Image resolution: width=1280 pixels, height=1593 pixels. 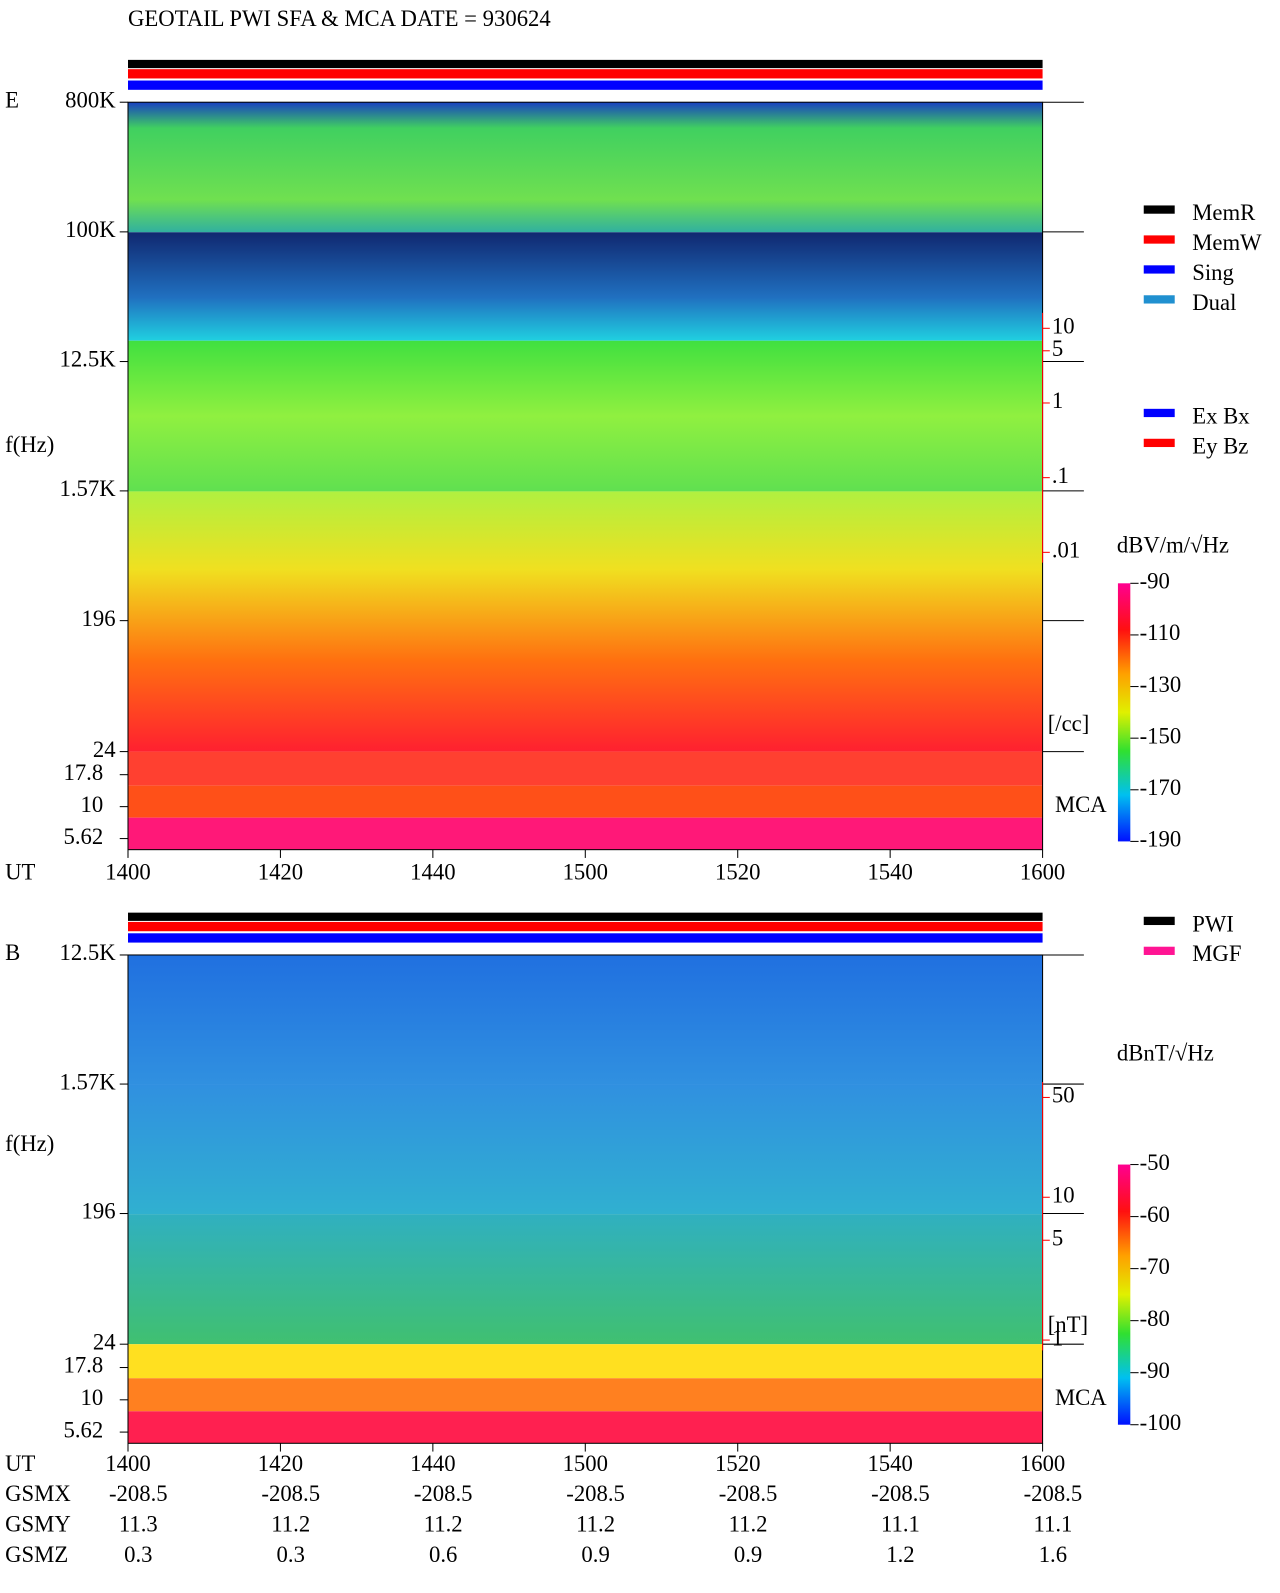 What do you see at coordinates (87, 359) in the screenshot?
I see `y-tick-label: 12.5K` at bounding box center [87, 359].